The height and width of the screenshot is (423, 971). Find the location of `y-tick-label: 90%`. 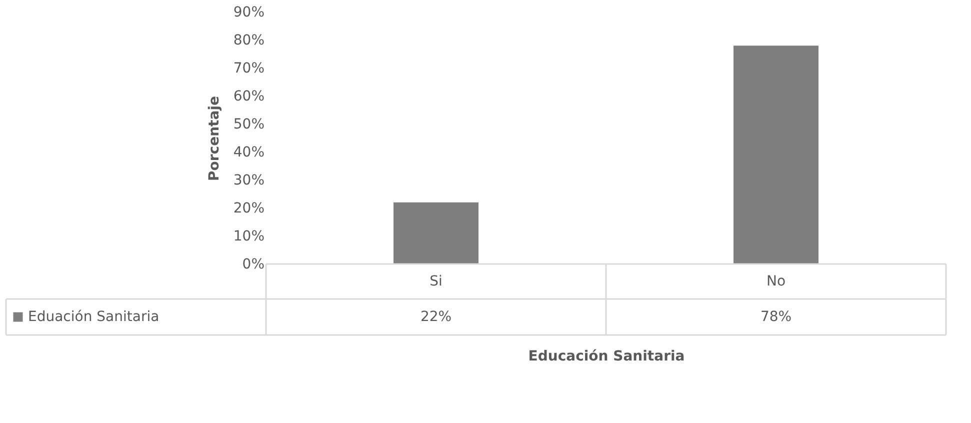

y-tick-label: 90% is located at coordinates (248, 12).